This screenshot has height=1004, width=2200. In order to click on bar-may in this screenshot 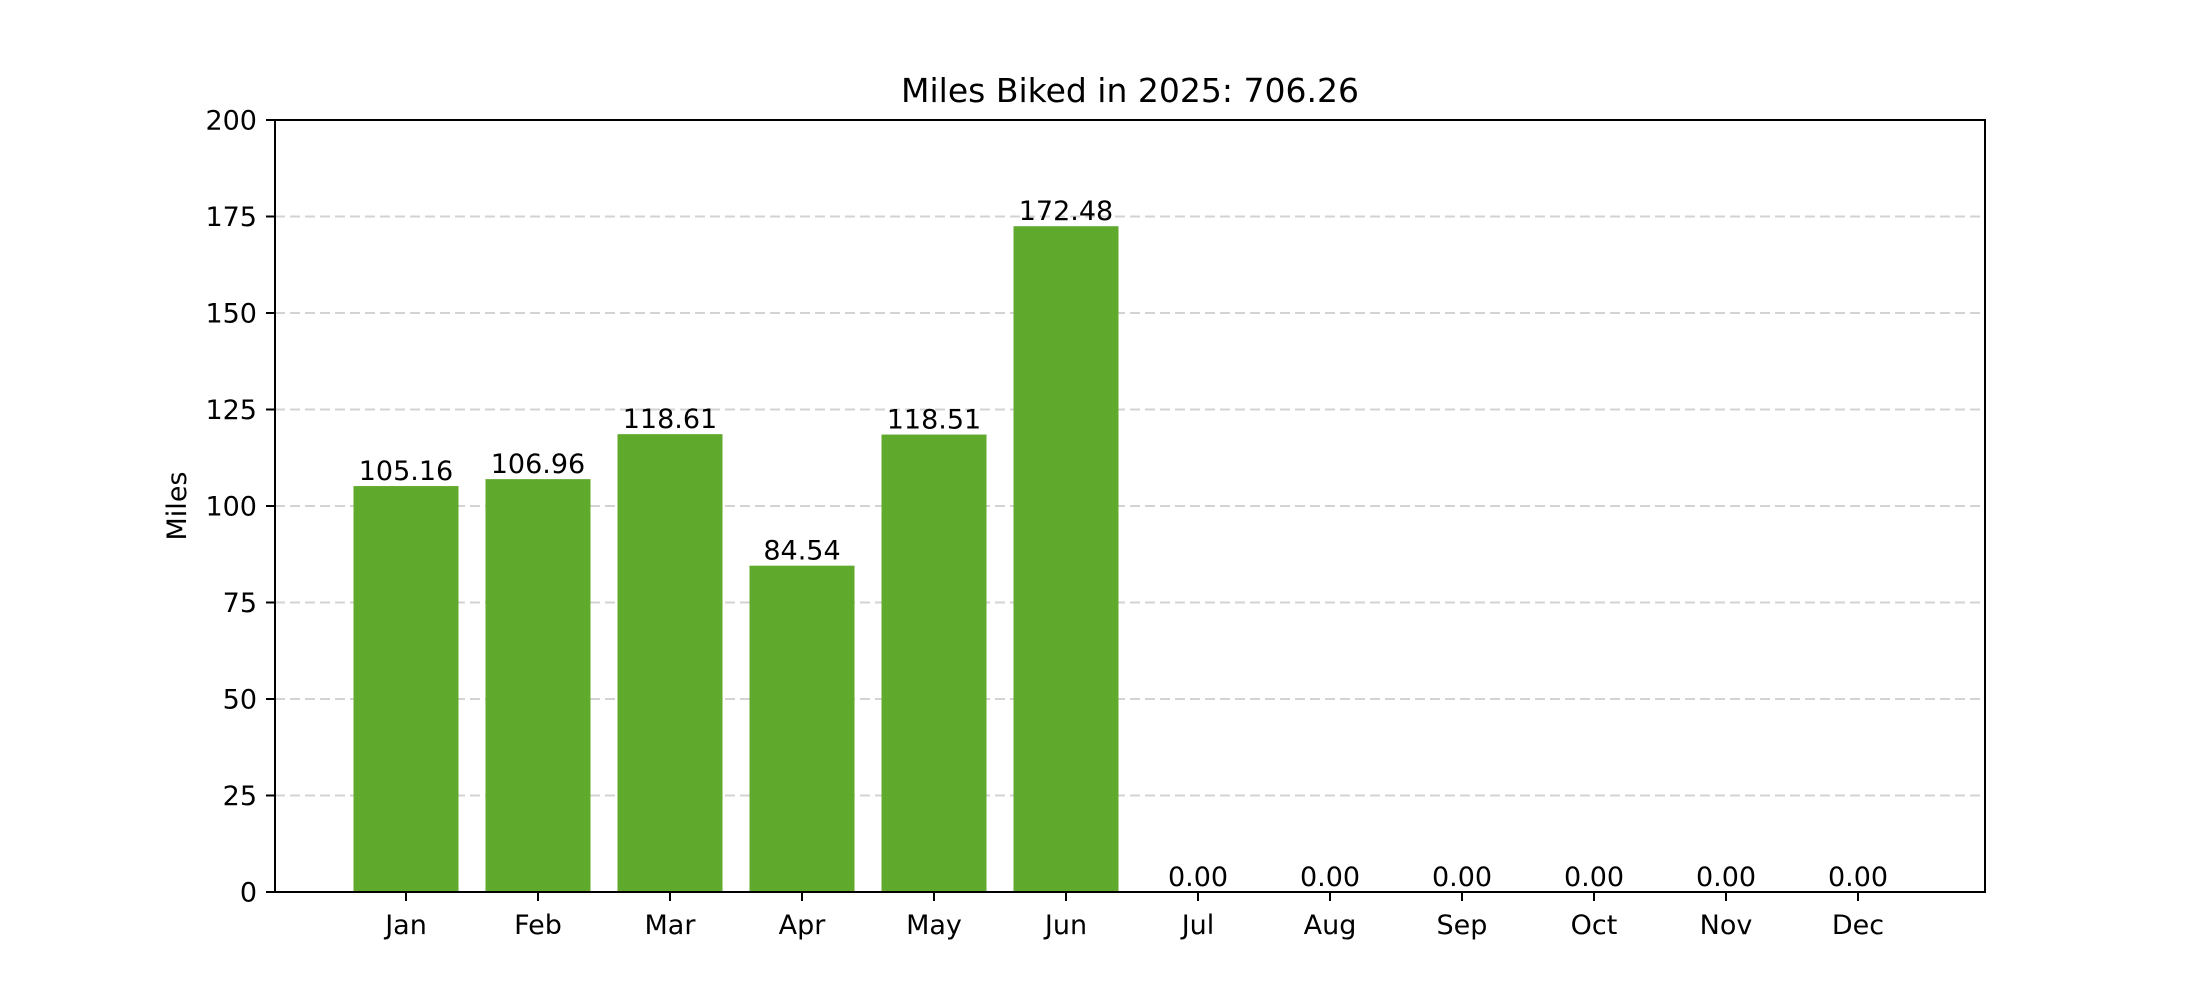, I will do `click(934, 663)`.